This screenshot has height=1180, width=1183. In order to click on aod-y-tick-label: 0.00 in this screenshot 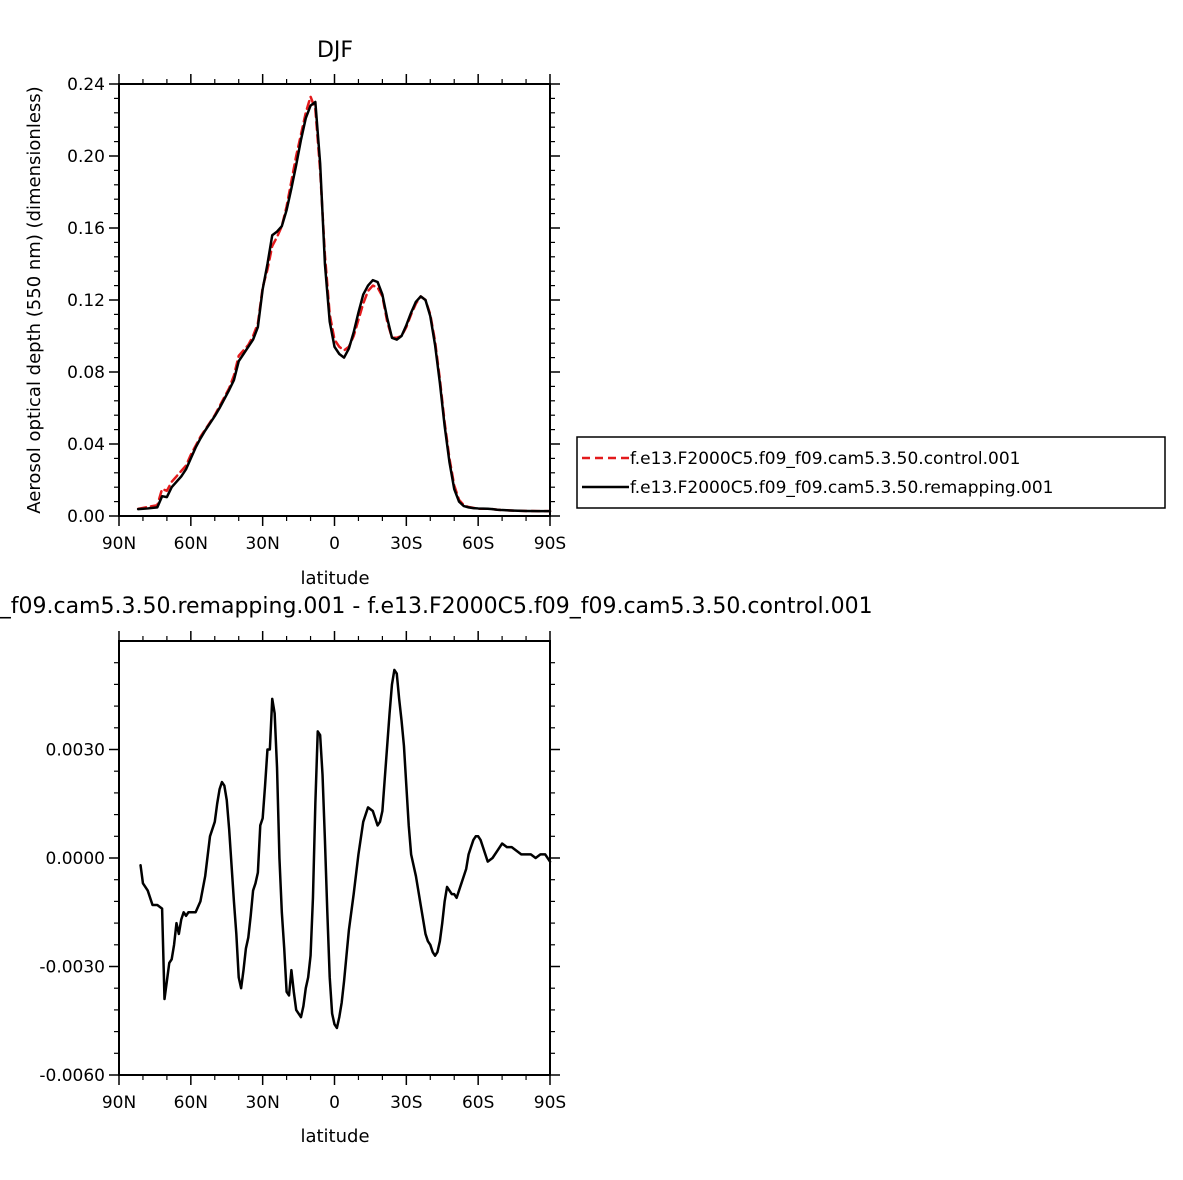, I will do `click(86, 517)`.